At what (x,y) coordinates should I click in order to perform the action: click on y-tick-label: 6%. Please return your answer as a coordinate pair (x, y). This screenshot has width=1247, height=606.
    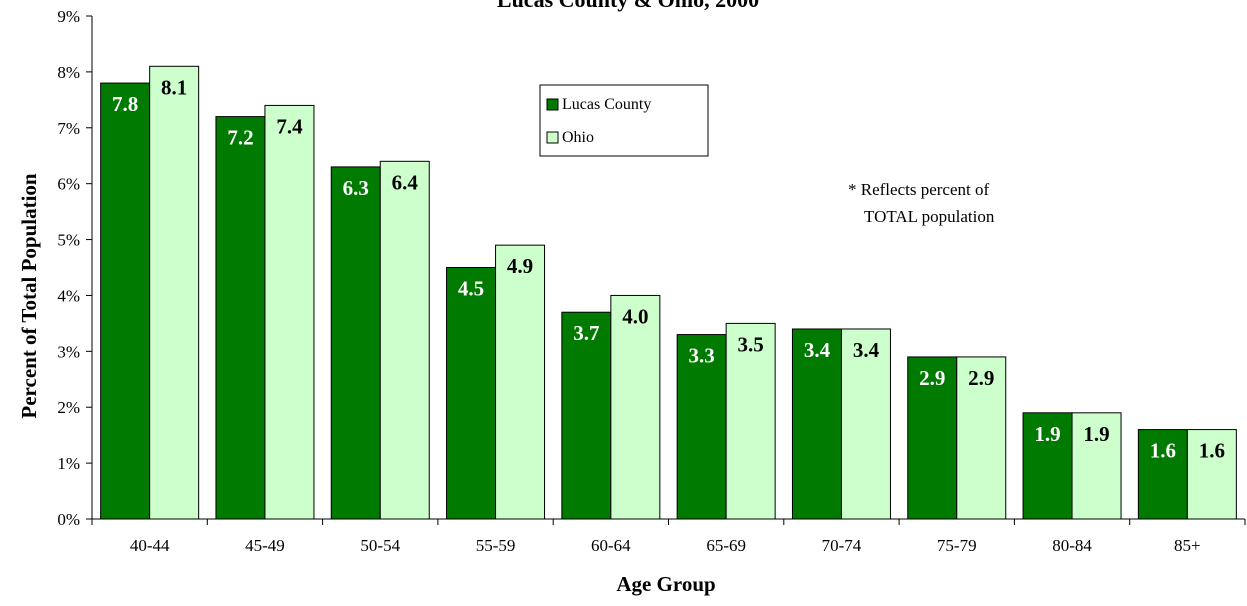
    Looking at the image, I should click on (68, 184).